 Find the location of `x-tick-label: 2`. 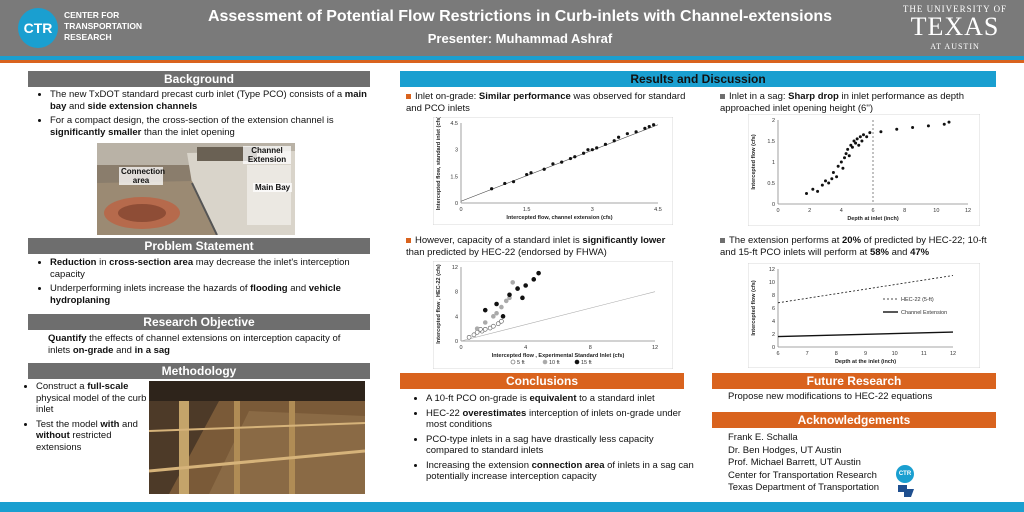

x-tick-label: 2 is located at coordinates (809, 211).